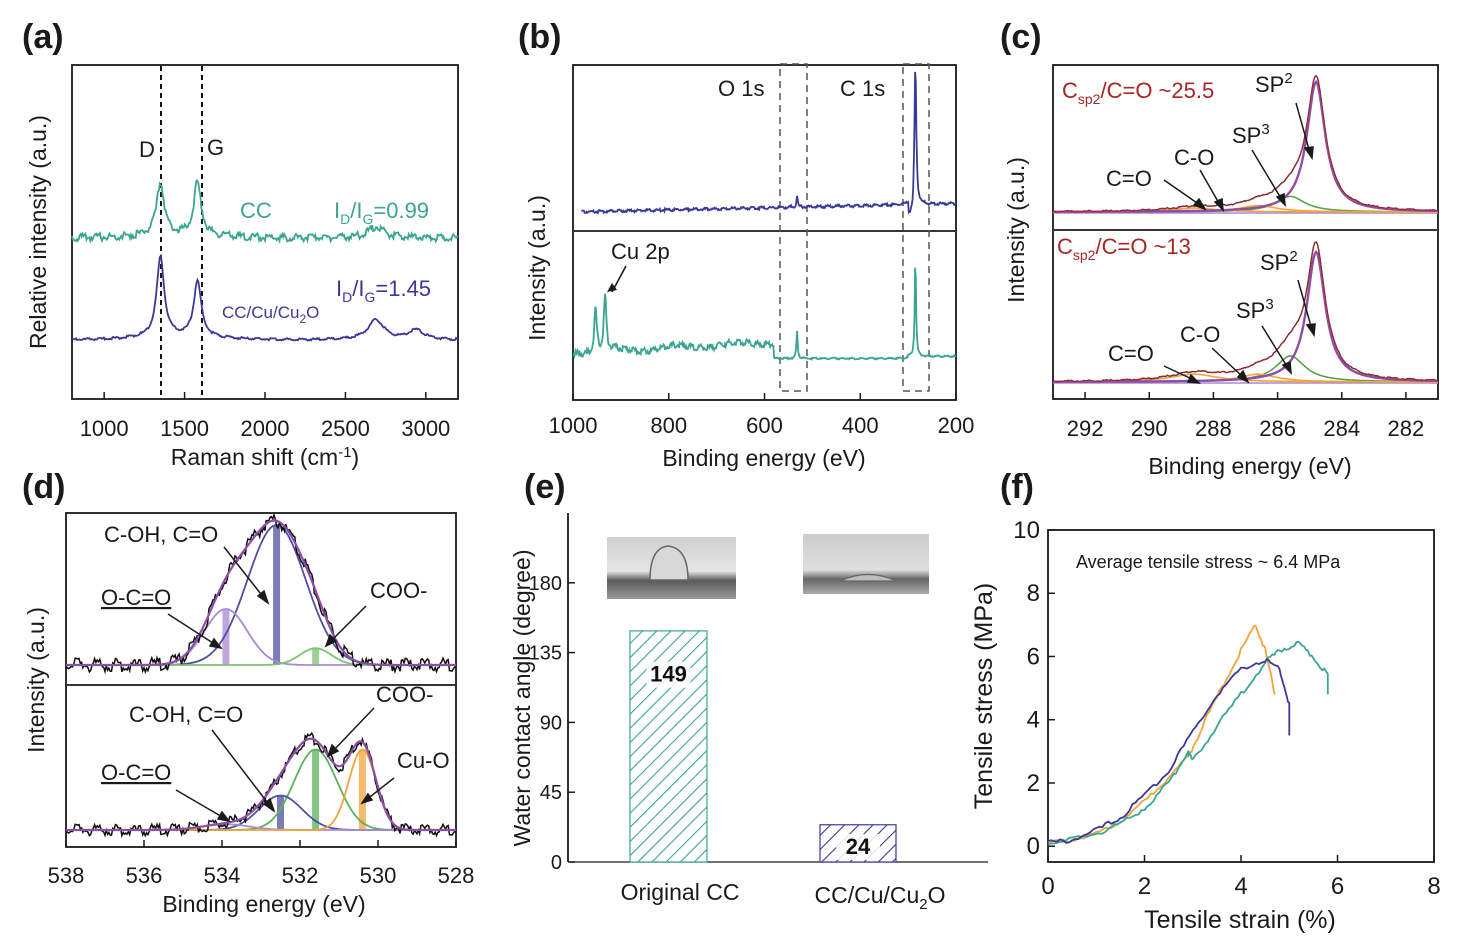 The height and width of the screenshot is (945, 1458). I want to click on droplet-original-cc, so click(669, 563).